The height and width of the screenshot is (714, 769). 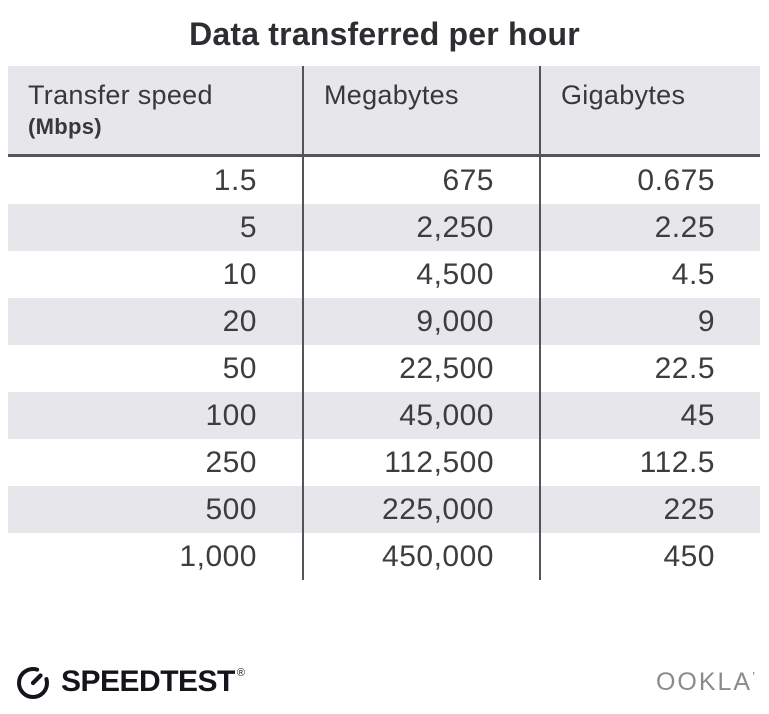 What do you see at coordinates (649, 415) in the screenshot?
I see `cell-gigabytes: 45` at bounding box center [649, 415].